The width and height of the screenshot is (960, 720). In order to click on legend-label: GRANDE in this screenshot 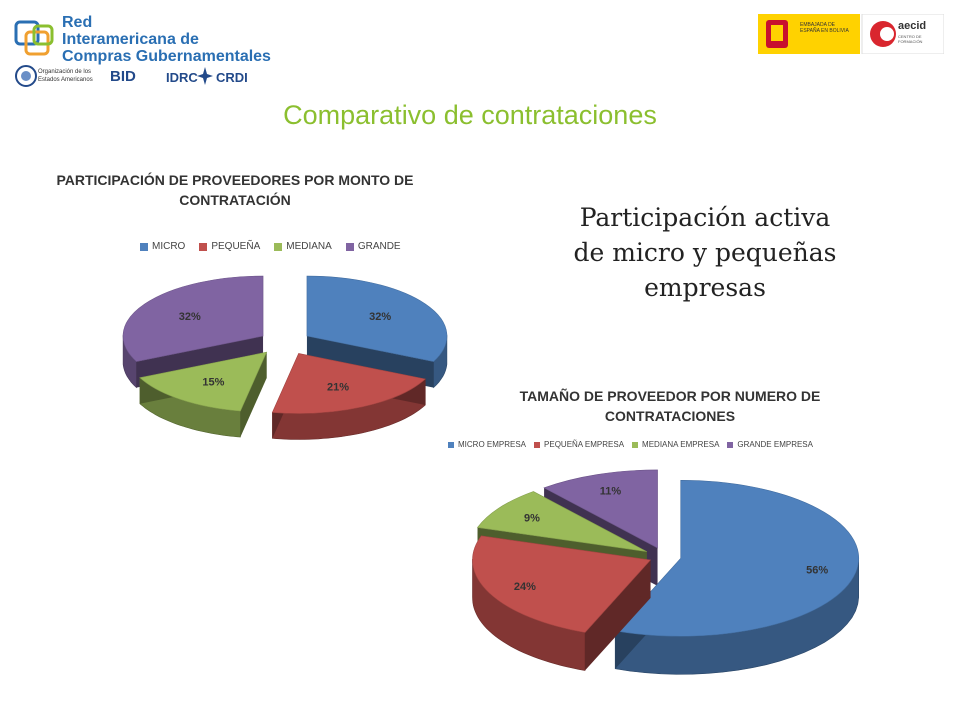, I will do `click(379, 246)`.